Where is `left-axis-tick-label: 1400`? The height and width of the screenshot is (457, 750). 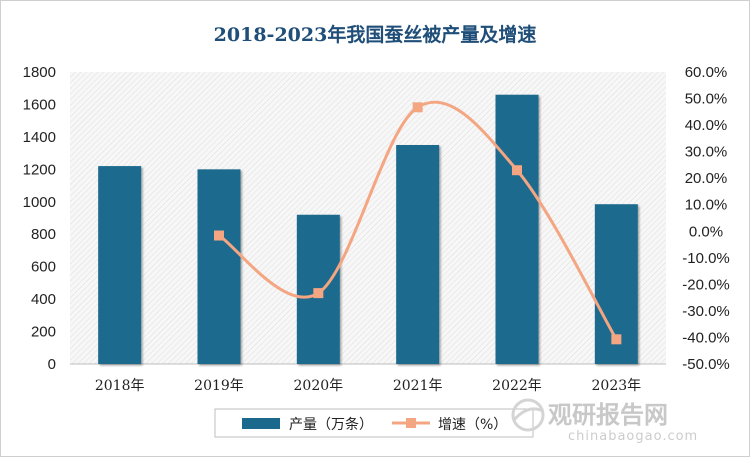 left-axis-tick-label: 1400 is located at coordinates (39, 137).